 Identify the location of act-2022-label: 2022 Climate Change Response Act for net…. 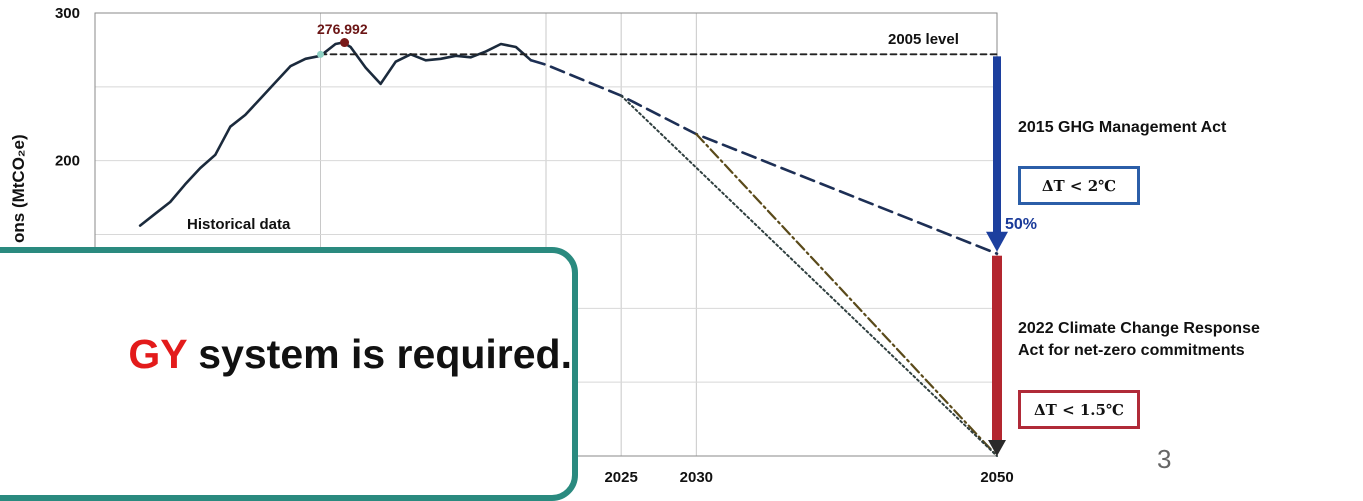
(1139, 340).